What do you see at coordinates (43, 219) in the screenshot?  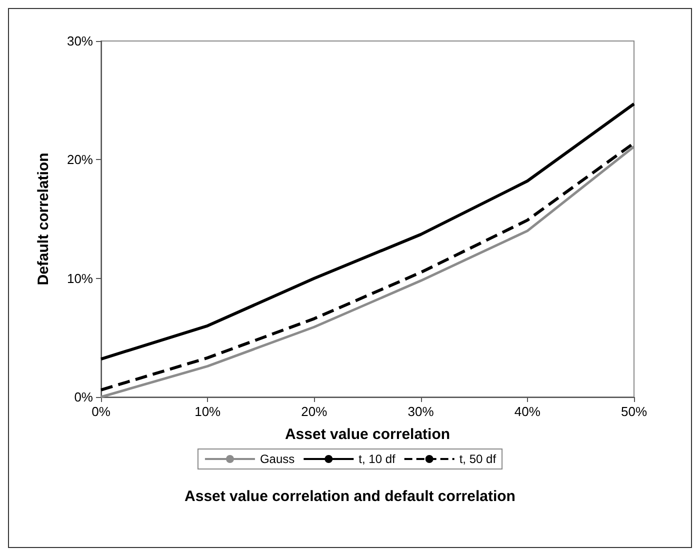 I see `y-axis-title: Default correlation` at bounding box center [43, 219].